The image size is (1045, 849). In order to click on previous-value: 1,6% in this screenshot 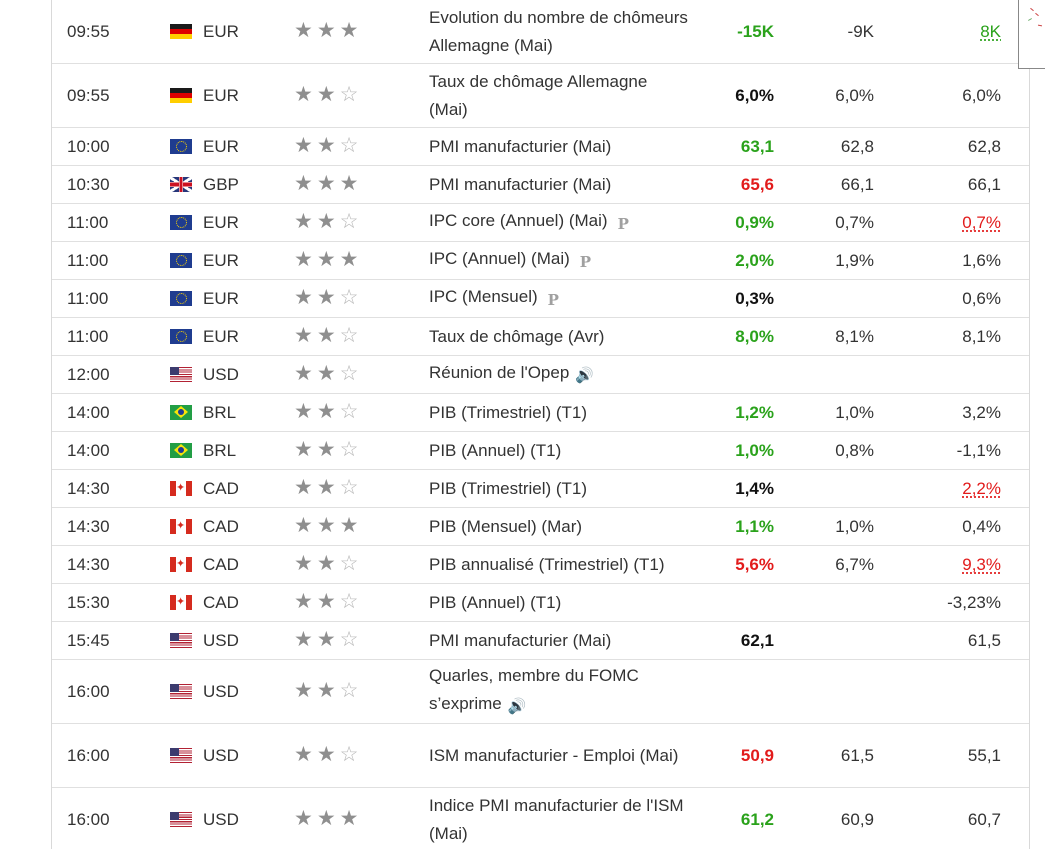, I will do `click(937, 261)`.